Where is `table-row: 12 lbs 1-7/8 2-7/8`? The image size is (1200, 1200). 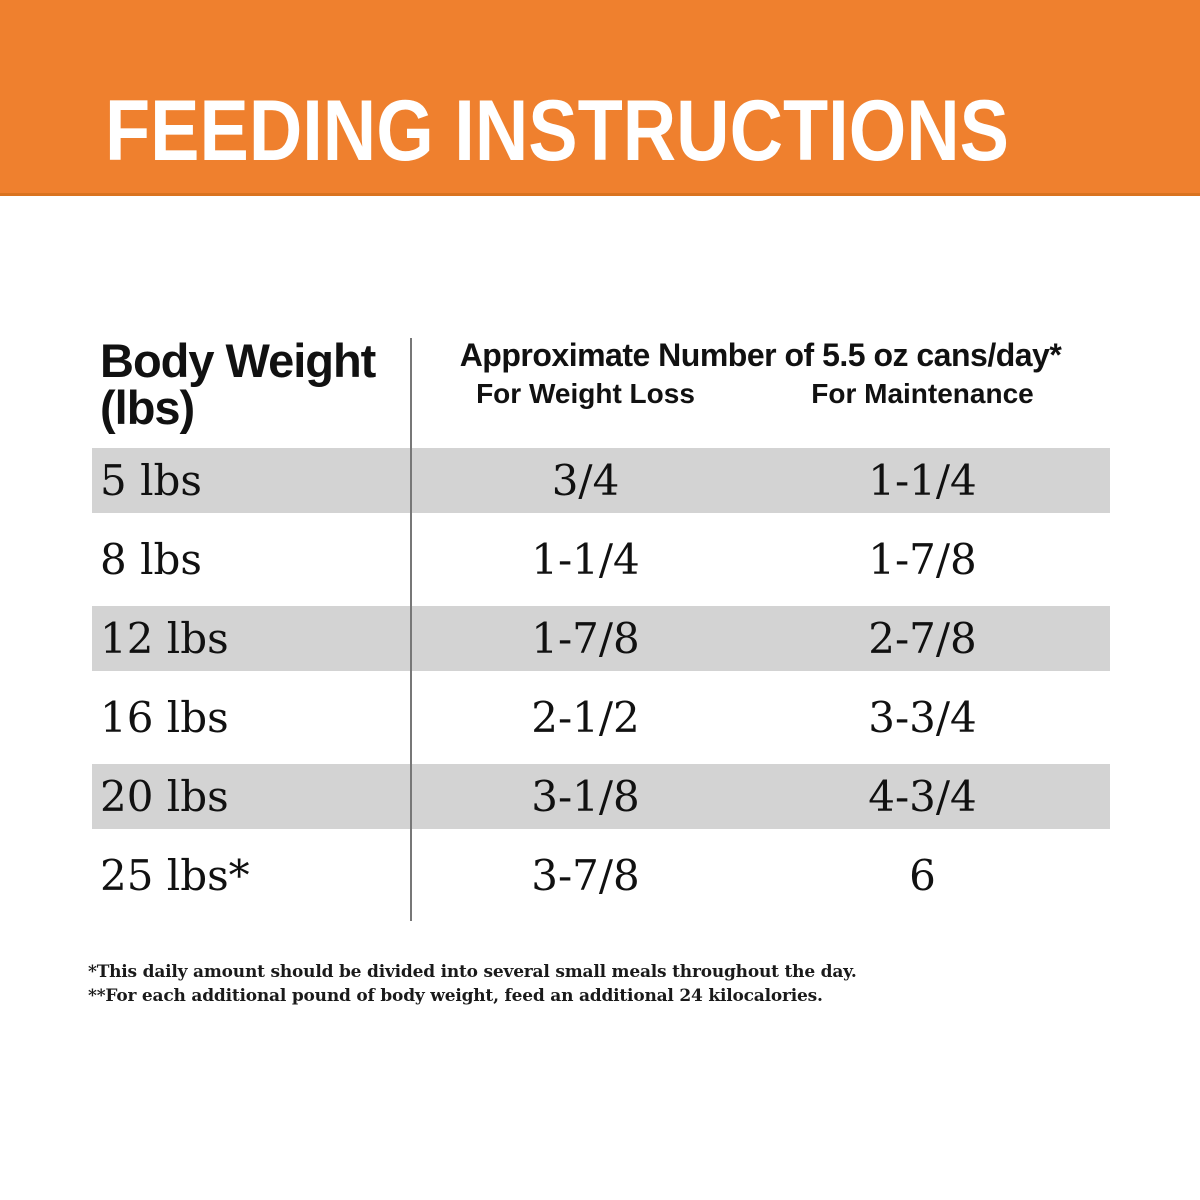
table-row: 12 lbs 1-7/8 2-7/8 is located at coordinates (601, 638).